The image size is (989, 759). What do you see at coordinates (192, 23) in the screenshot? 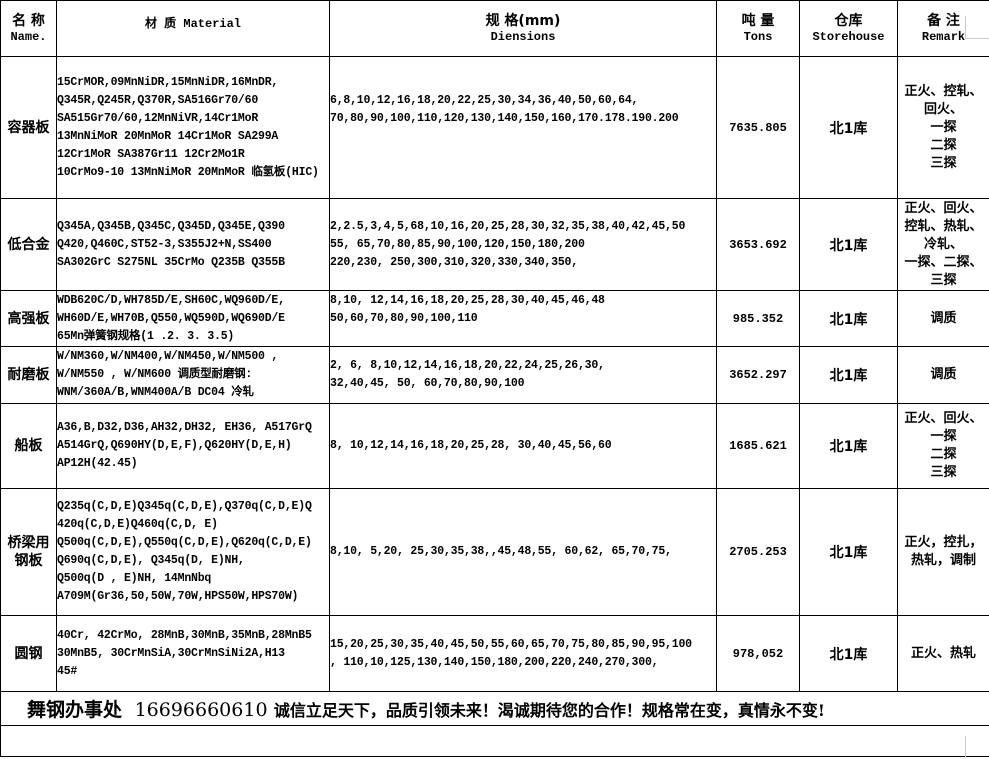
I see `header-material-label: 材 质 Material` at bounding box center [192, 23].